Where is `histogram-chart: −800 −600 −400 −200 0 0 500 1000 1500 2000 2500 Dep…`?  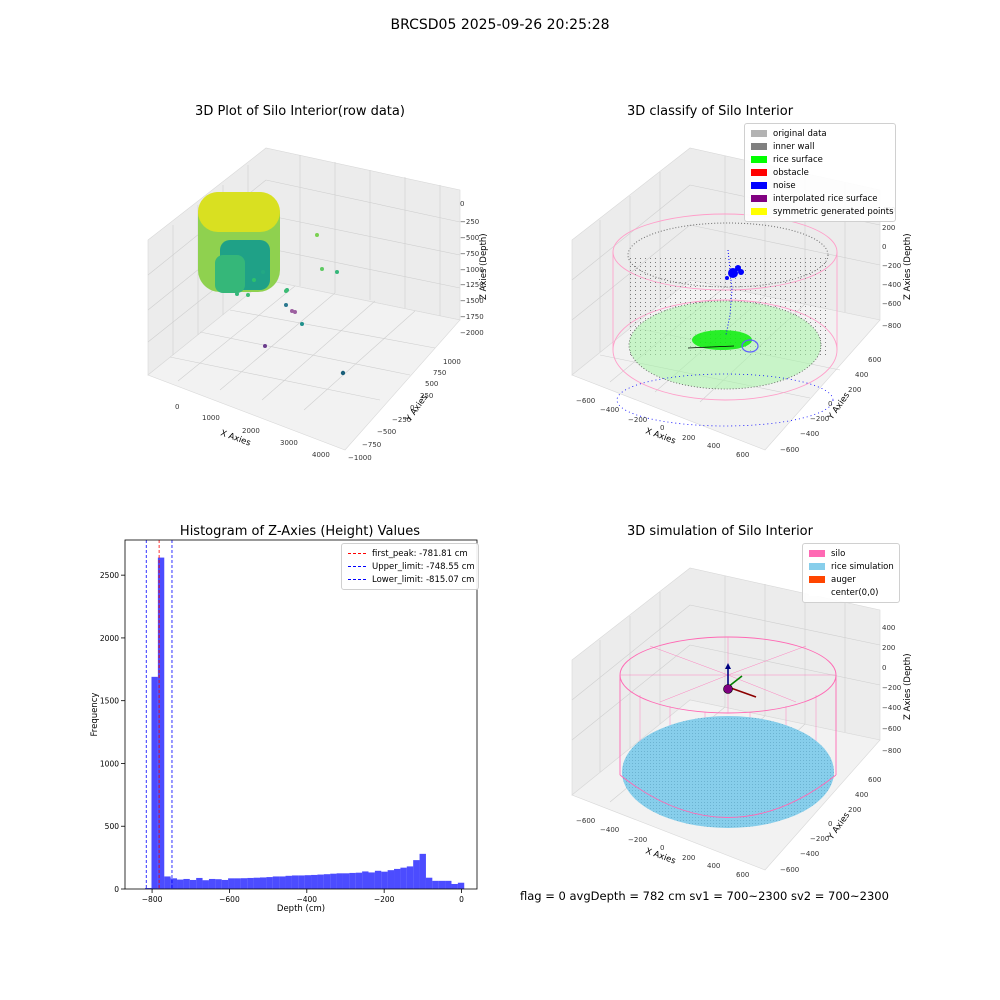 histogram-chart: −800 −600 −400 −200 0 0 500 1000 1500 2000 2500 Dep… is located at coordinates (284, 726).